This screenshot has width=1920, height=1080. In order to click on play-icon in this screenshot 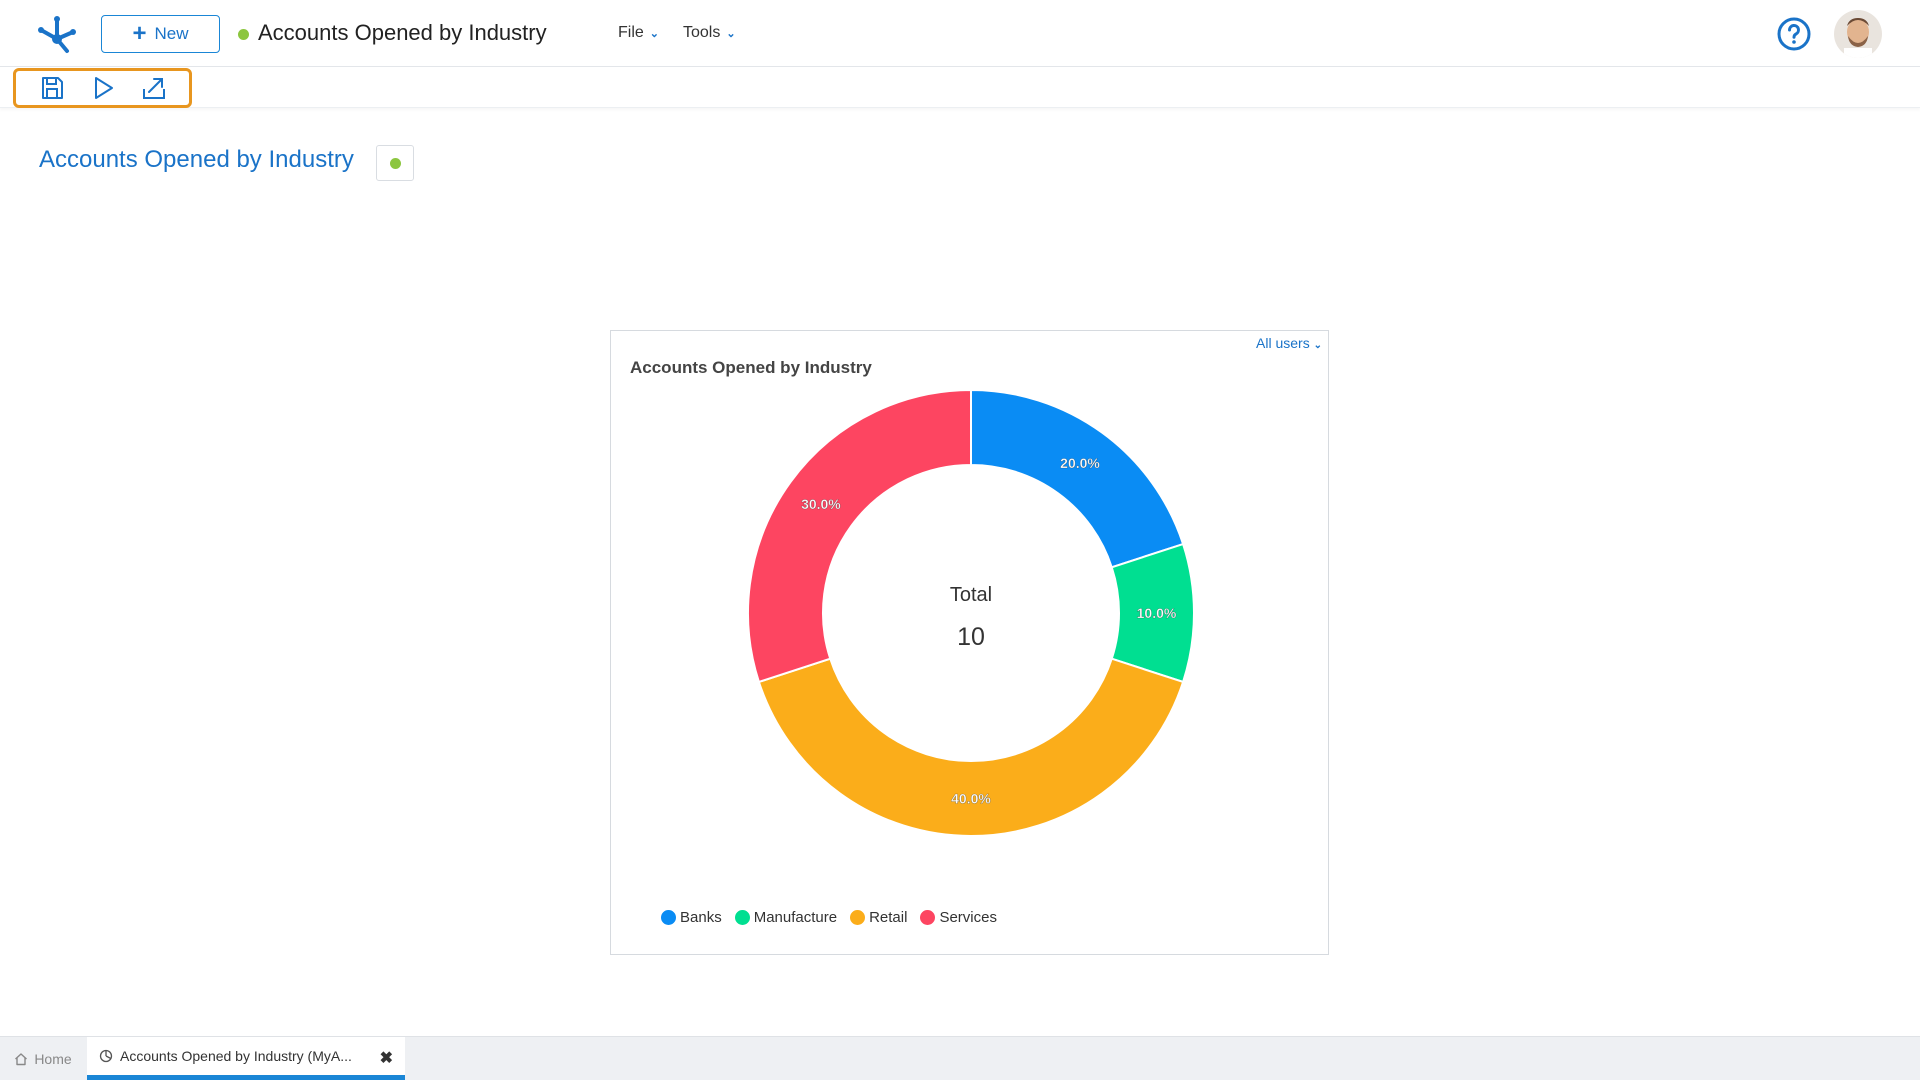, I will do `click(103, 88)`.